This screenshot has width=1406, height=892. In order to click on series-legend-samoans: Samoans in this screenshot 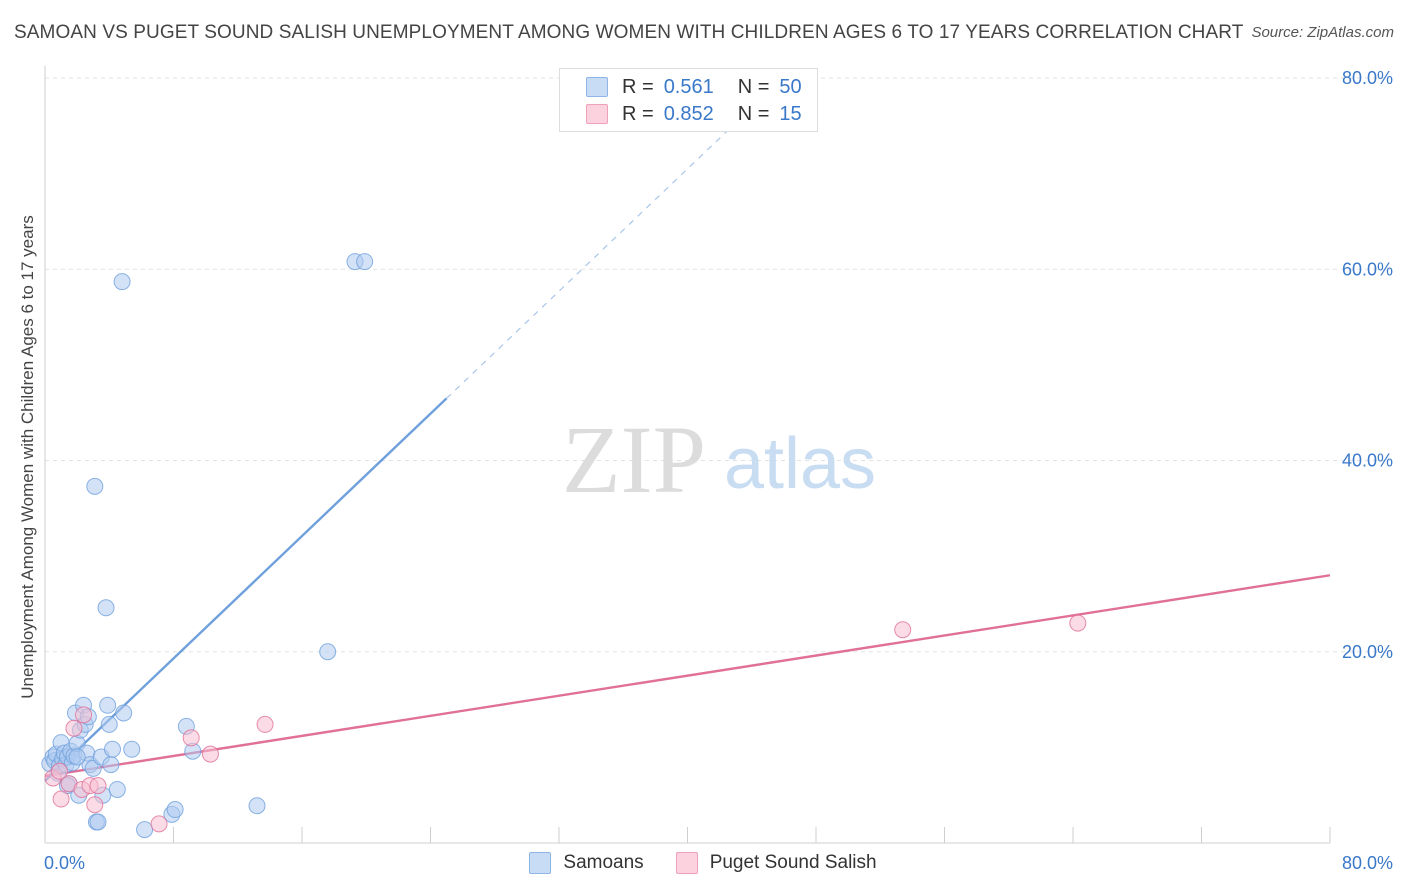, I will do `click(586, 863)`.